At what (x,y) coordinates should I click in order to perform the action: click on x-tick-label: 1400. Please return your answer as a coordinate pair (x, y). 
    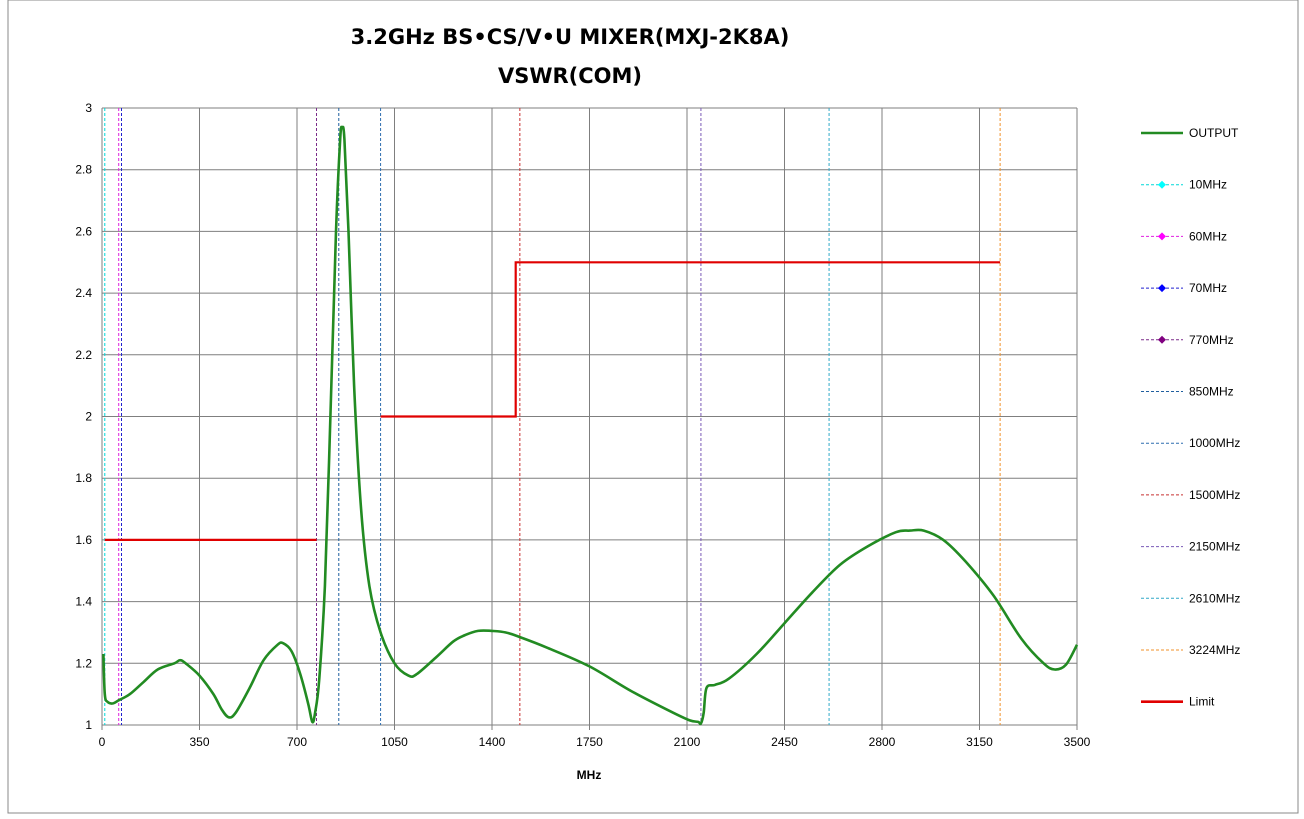
    Looking at the image, I should click on (492, 742).